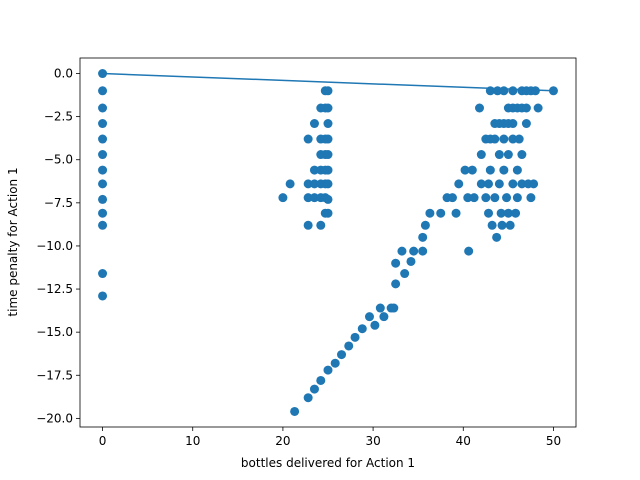 The image size is (640, 480). Describe the element at coordinates (328, 463) in the screenshot. I see `x-axis-label: bottles delivered for Action 1` at that location.